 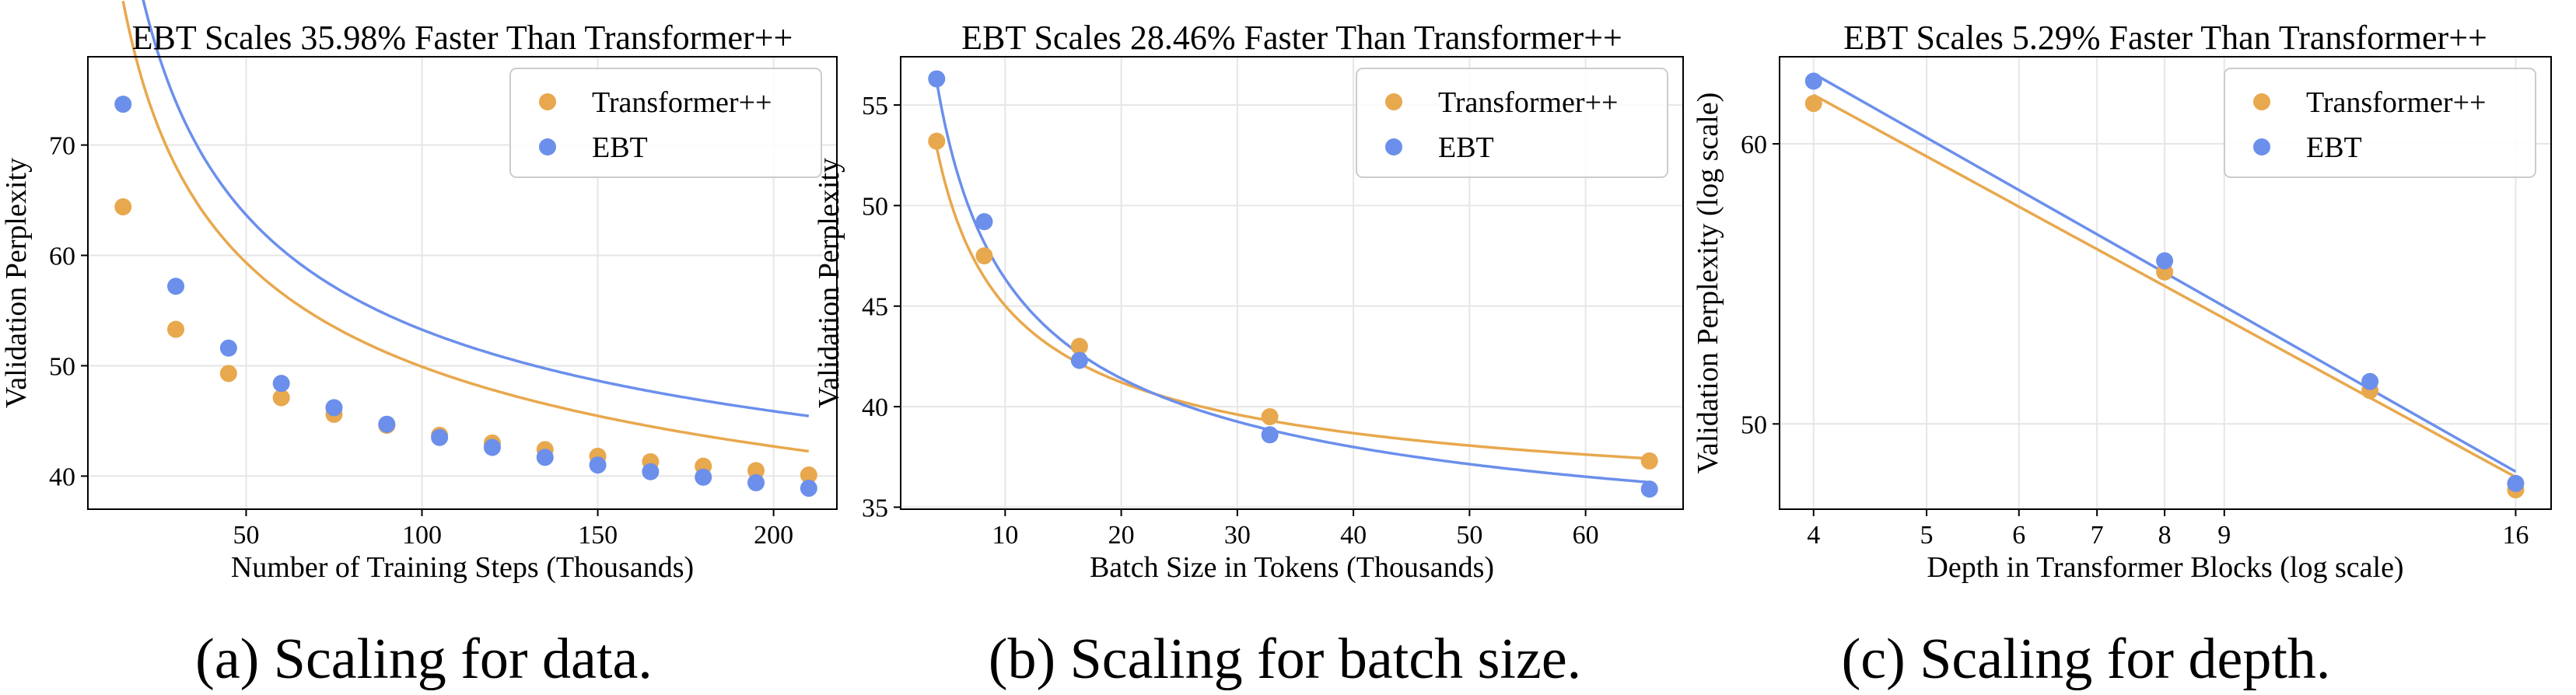 What do you see at coordinates (875, 508) in the screenshot?
I see `y-tick-label: 35` at bounding box center [875, 508].